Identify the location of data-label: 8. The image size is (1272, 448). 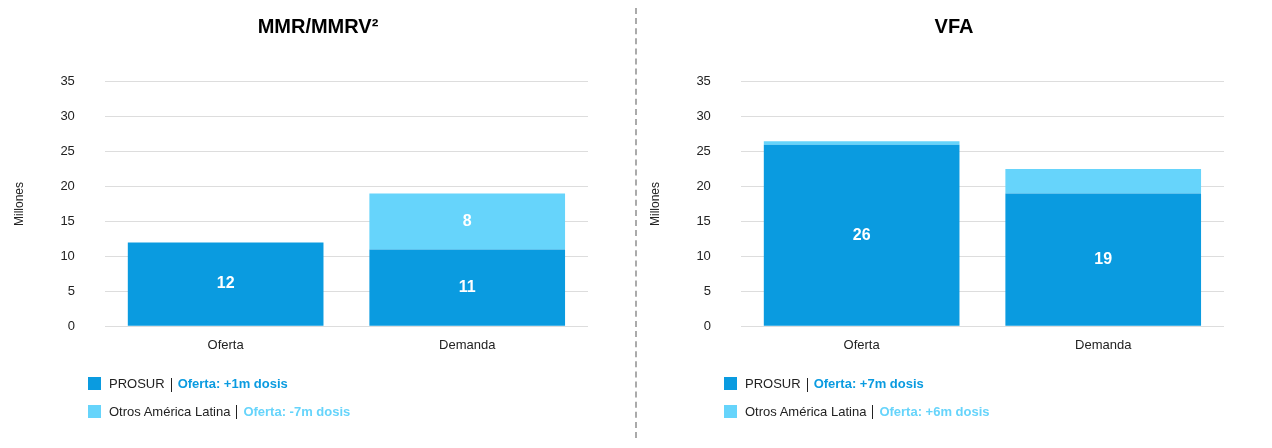
(467, 220).